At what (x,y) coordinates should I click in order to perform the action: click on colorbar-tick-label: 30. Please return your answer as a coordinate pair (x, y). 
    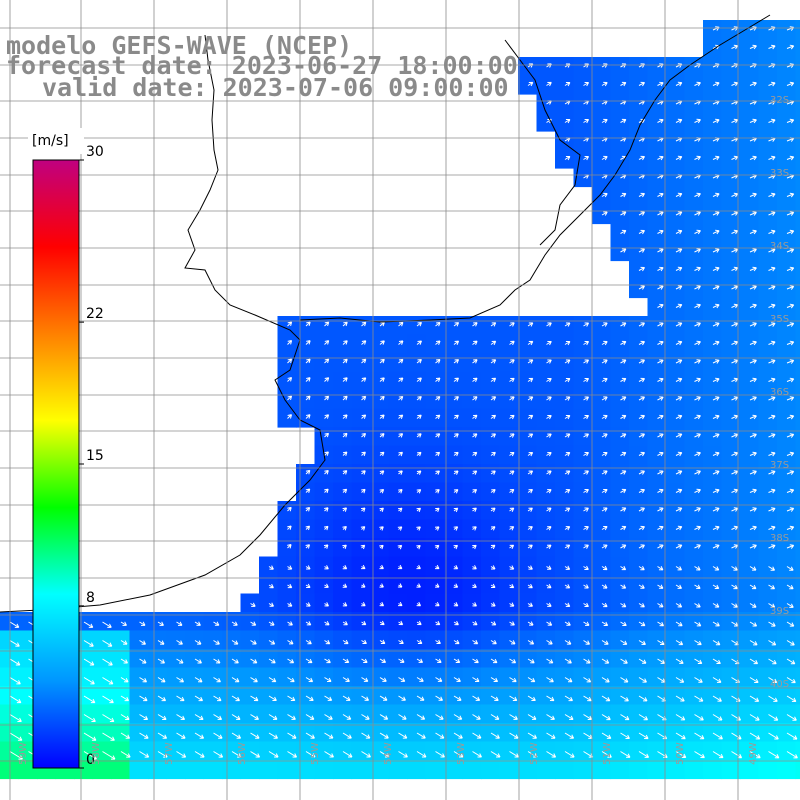
    Looking at the image, I should click on (95, 152).